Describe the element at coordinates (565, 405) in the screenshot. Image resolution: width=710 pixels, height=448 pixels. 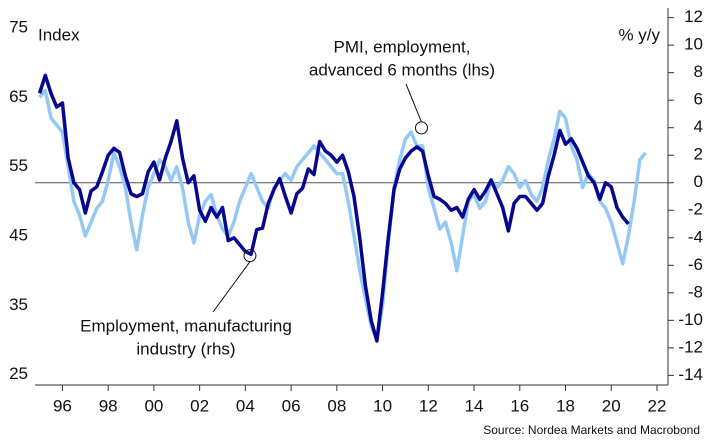
I see `x-tick-label: 18` at that location.